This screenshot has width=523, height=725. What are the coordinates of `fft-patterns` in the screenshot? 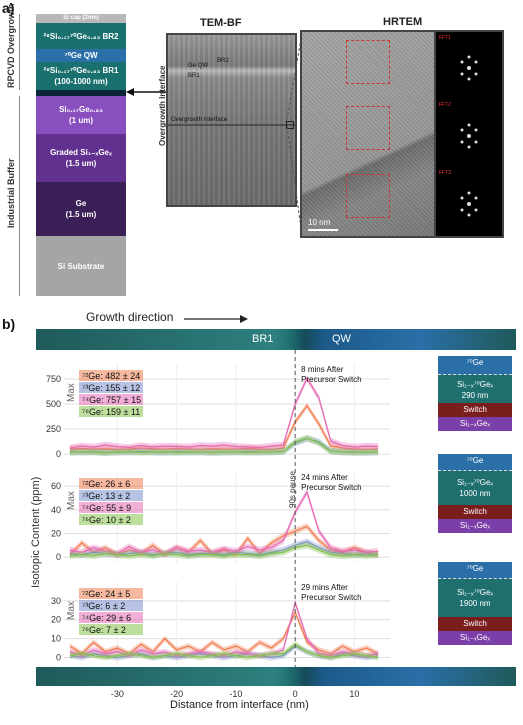 It's located at (469, 136).